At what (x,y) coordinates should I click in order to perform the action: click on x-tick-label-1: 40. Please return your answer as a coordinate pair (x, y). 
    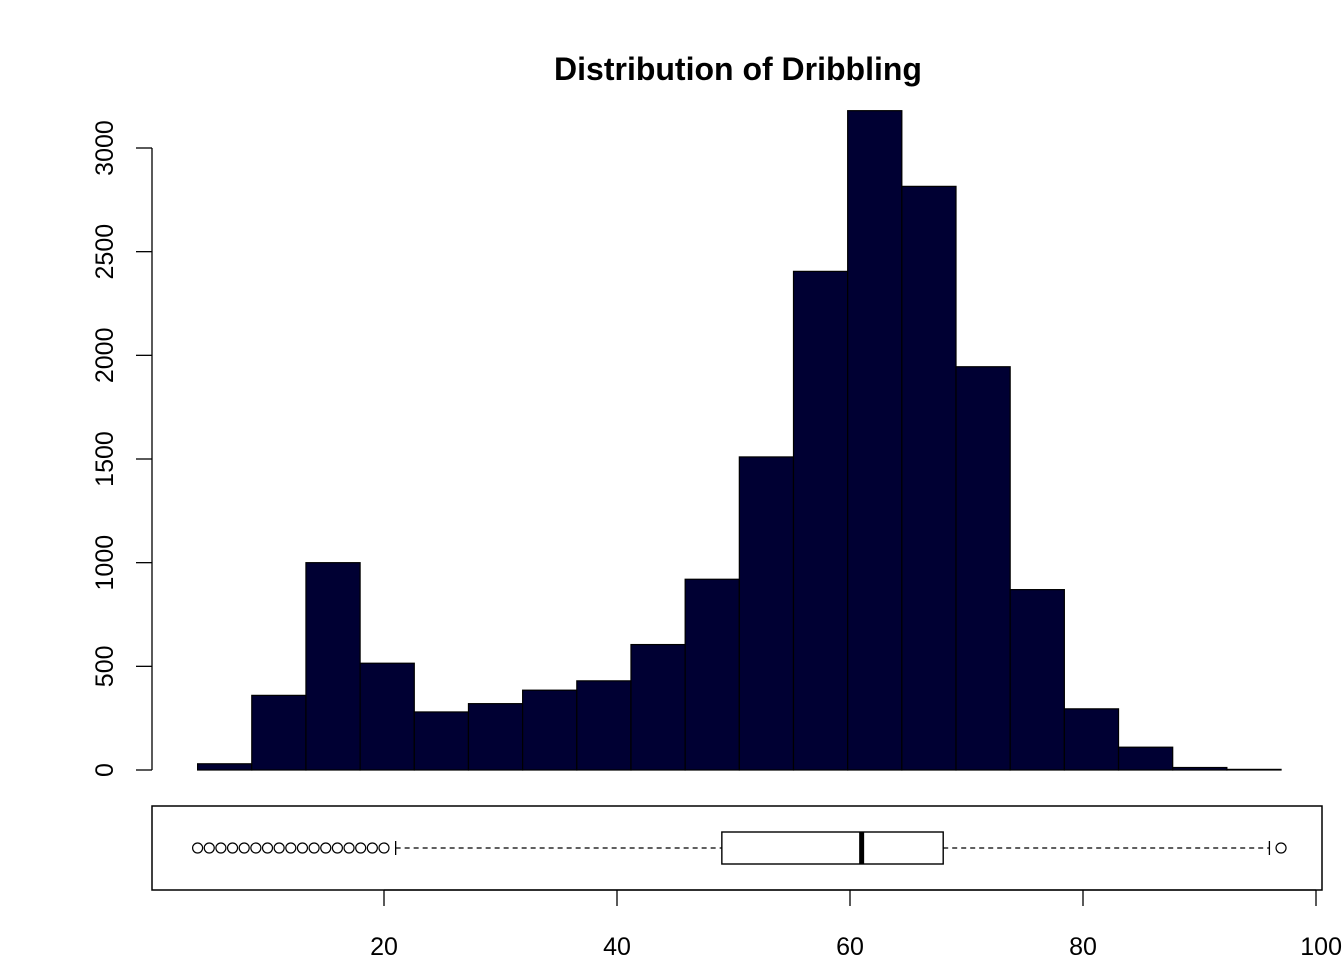
    Looking at the image, I should click on (617, 946).